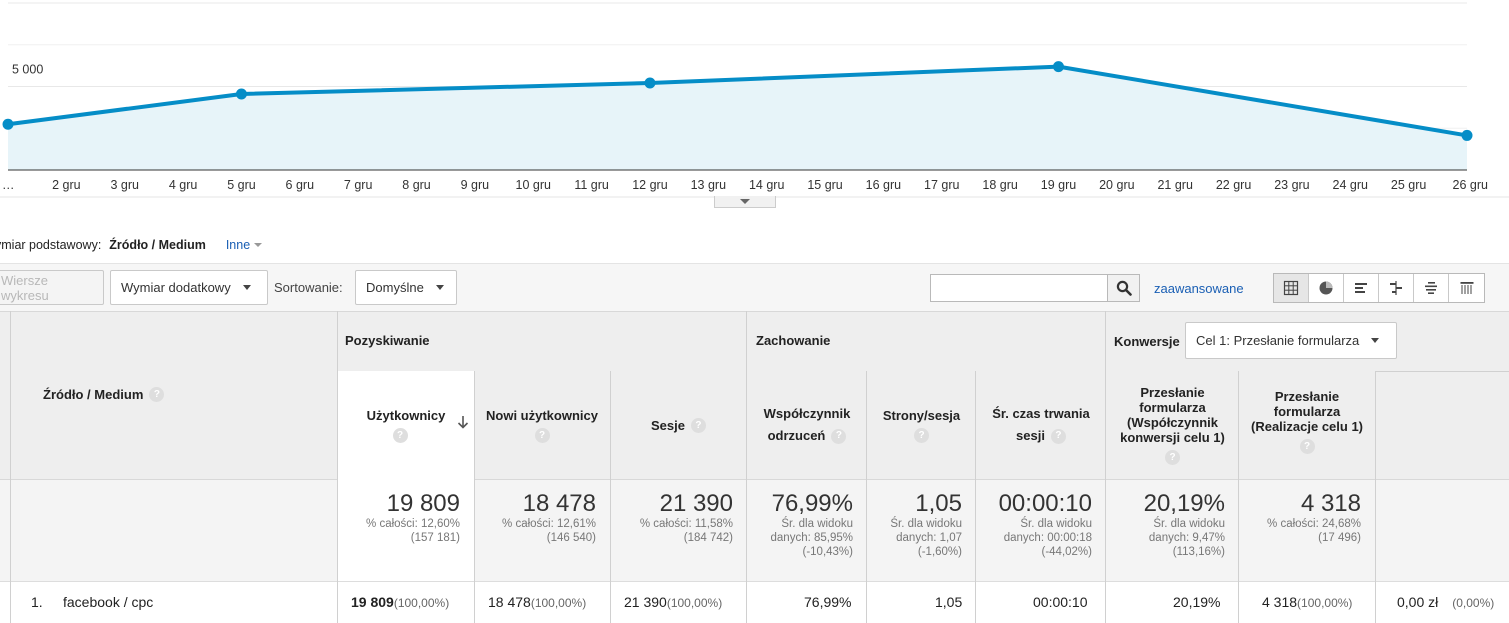 The height and width of the screenshot is (623, 1509). I want to click on col-sessions: Sesje ?, so click(678, 425).